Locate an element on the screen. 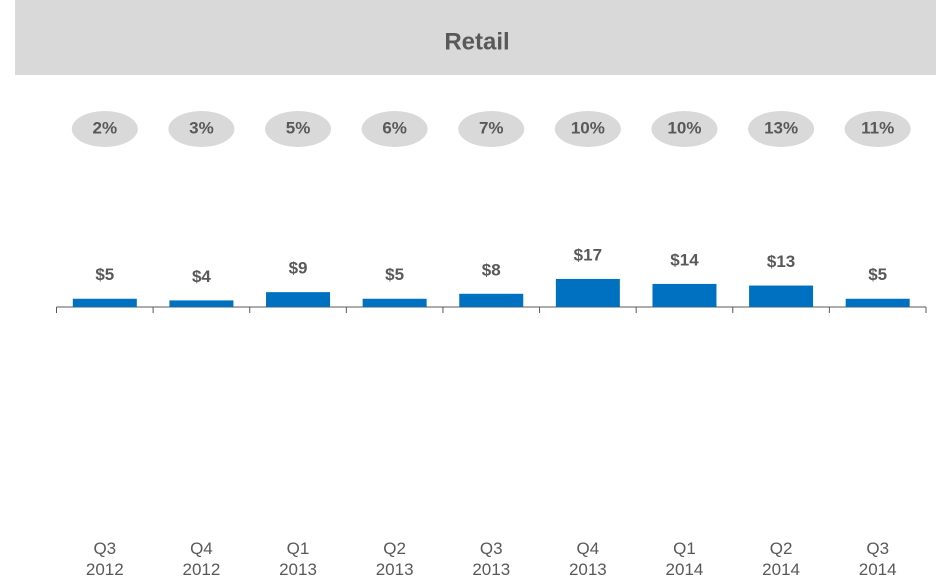  chart-title: Retail is located at coordinates (476, 41).